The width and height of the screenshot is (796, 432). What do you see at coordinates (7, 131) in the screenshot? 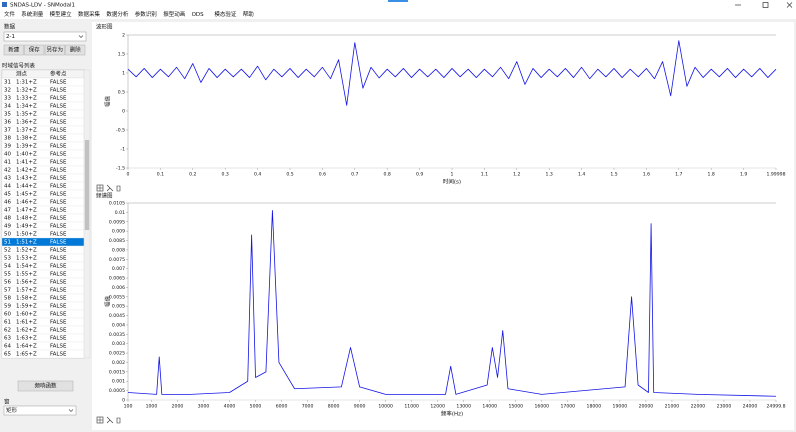
I see `table-cell: 37` at bounding box center [7, 131].